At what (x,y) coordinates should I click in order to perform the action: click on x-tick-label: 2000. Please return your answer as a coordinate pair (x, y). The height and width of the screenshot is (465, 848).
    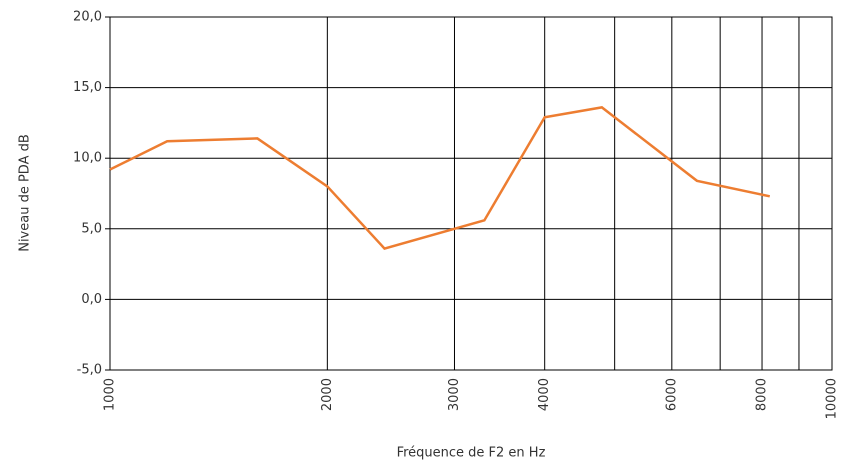
    Looking at the image, I should click on (327, 394).